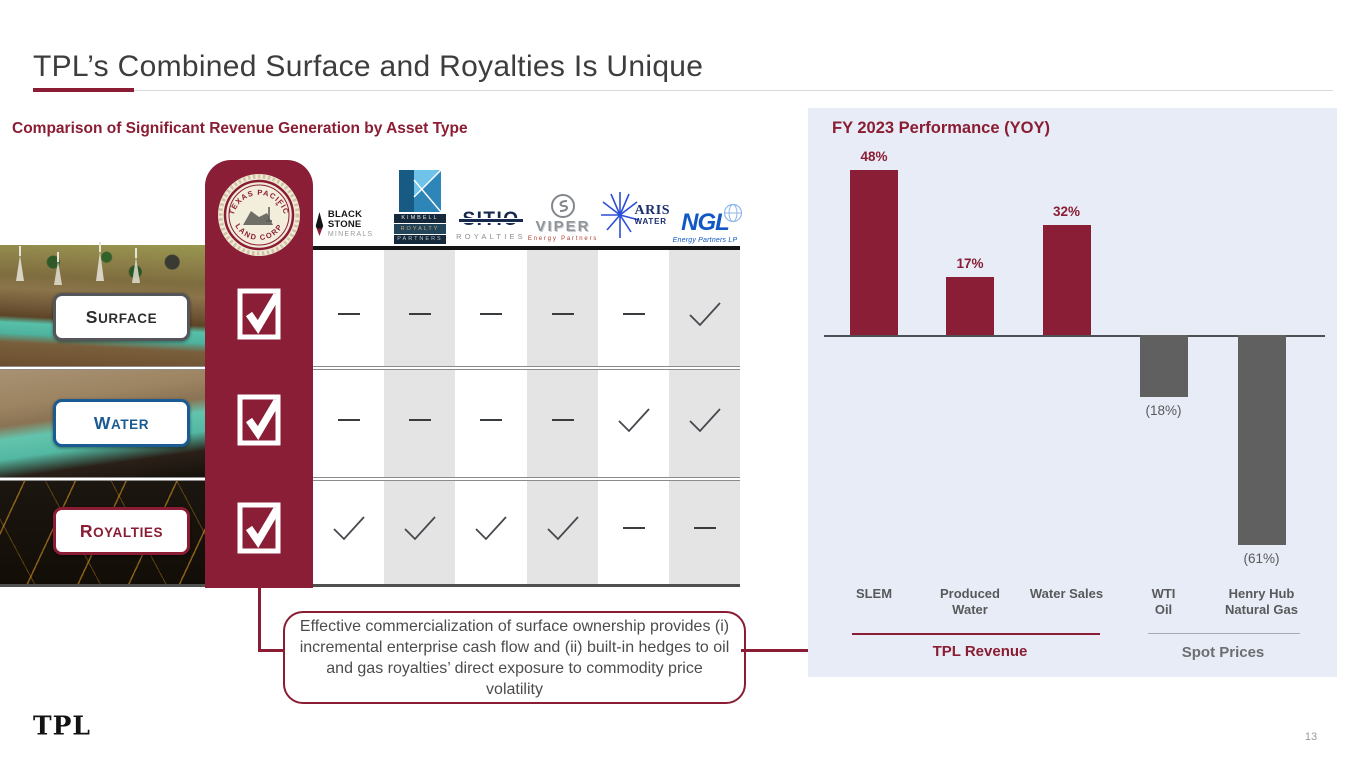 This screenshot has width=1365, height=768. Describe the element at coordinates (1261, 601) in the screenshot. I see `category-label: Henry Hub Natural Gas` at that location.